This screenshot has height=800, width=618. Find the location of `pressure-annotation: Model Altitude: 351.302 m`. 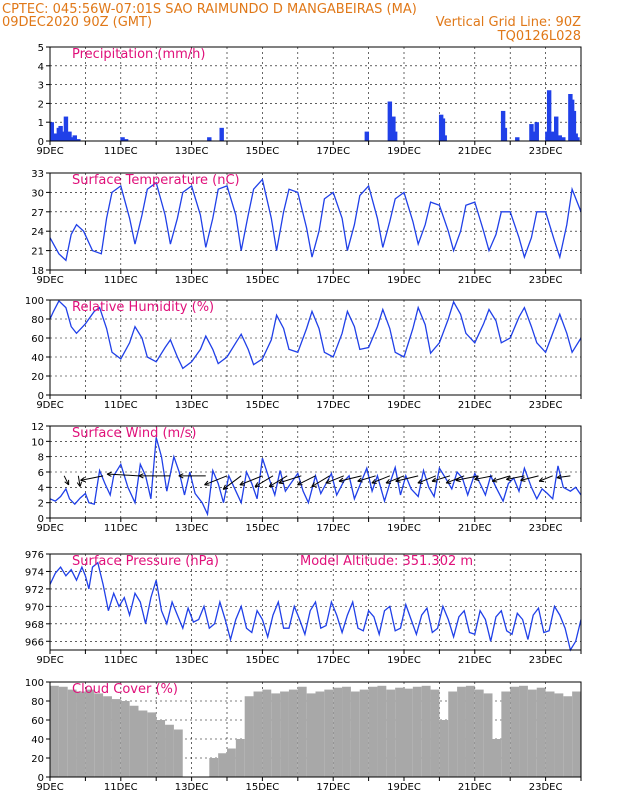

pressure-annotation: Model Altitude: 351.302 m is located at coordinates (386, 561).